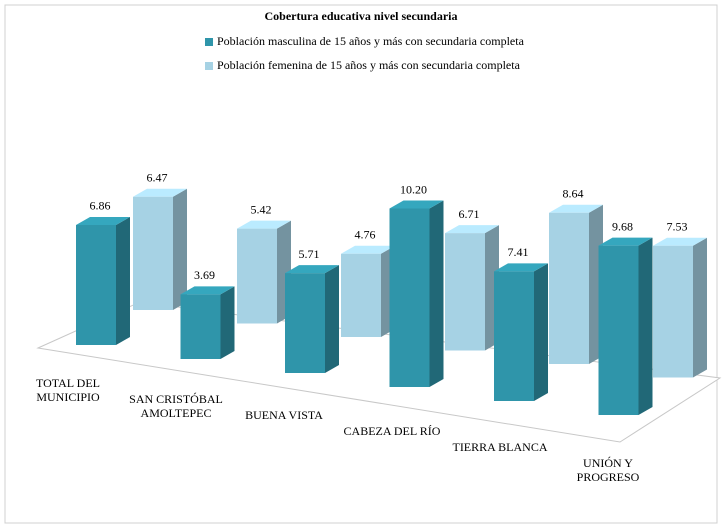  Describe the element at coordinates (284, 415) in the screenshot. I see `x-tick-label: BUENA VISTA` at that location.